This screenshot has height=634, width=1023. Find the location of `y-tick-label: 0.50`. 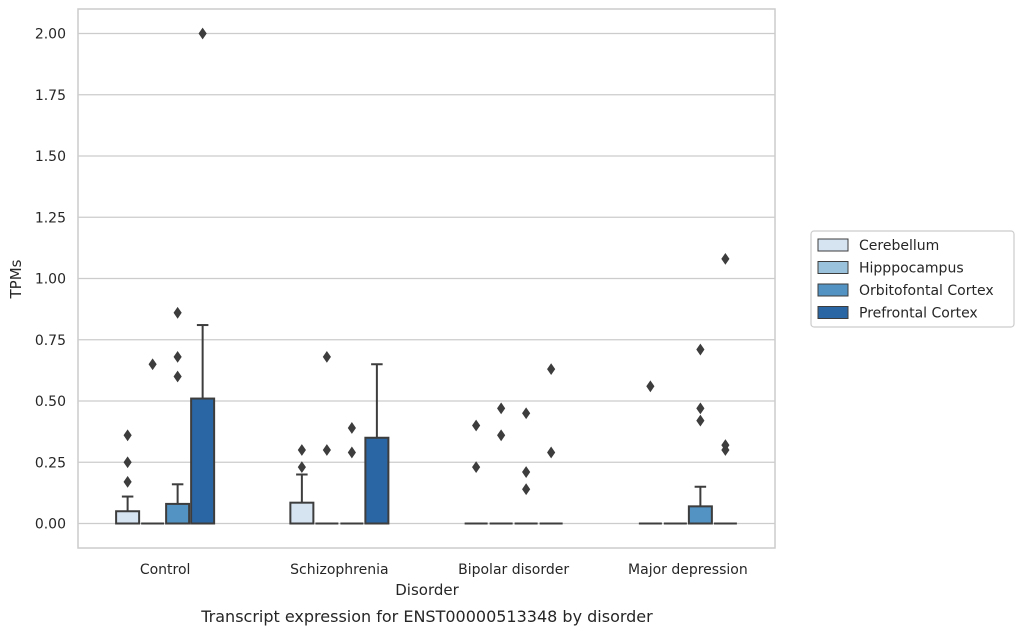

y-tick-label: 0.50 is located at coordinates (50, 402).